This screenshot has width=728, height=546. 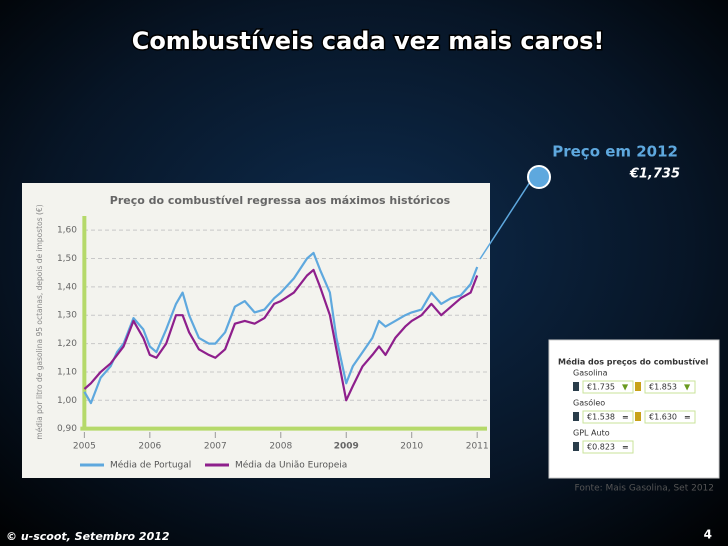 I want to click on x-tick-label: 2006, so click(x=149, y=447).